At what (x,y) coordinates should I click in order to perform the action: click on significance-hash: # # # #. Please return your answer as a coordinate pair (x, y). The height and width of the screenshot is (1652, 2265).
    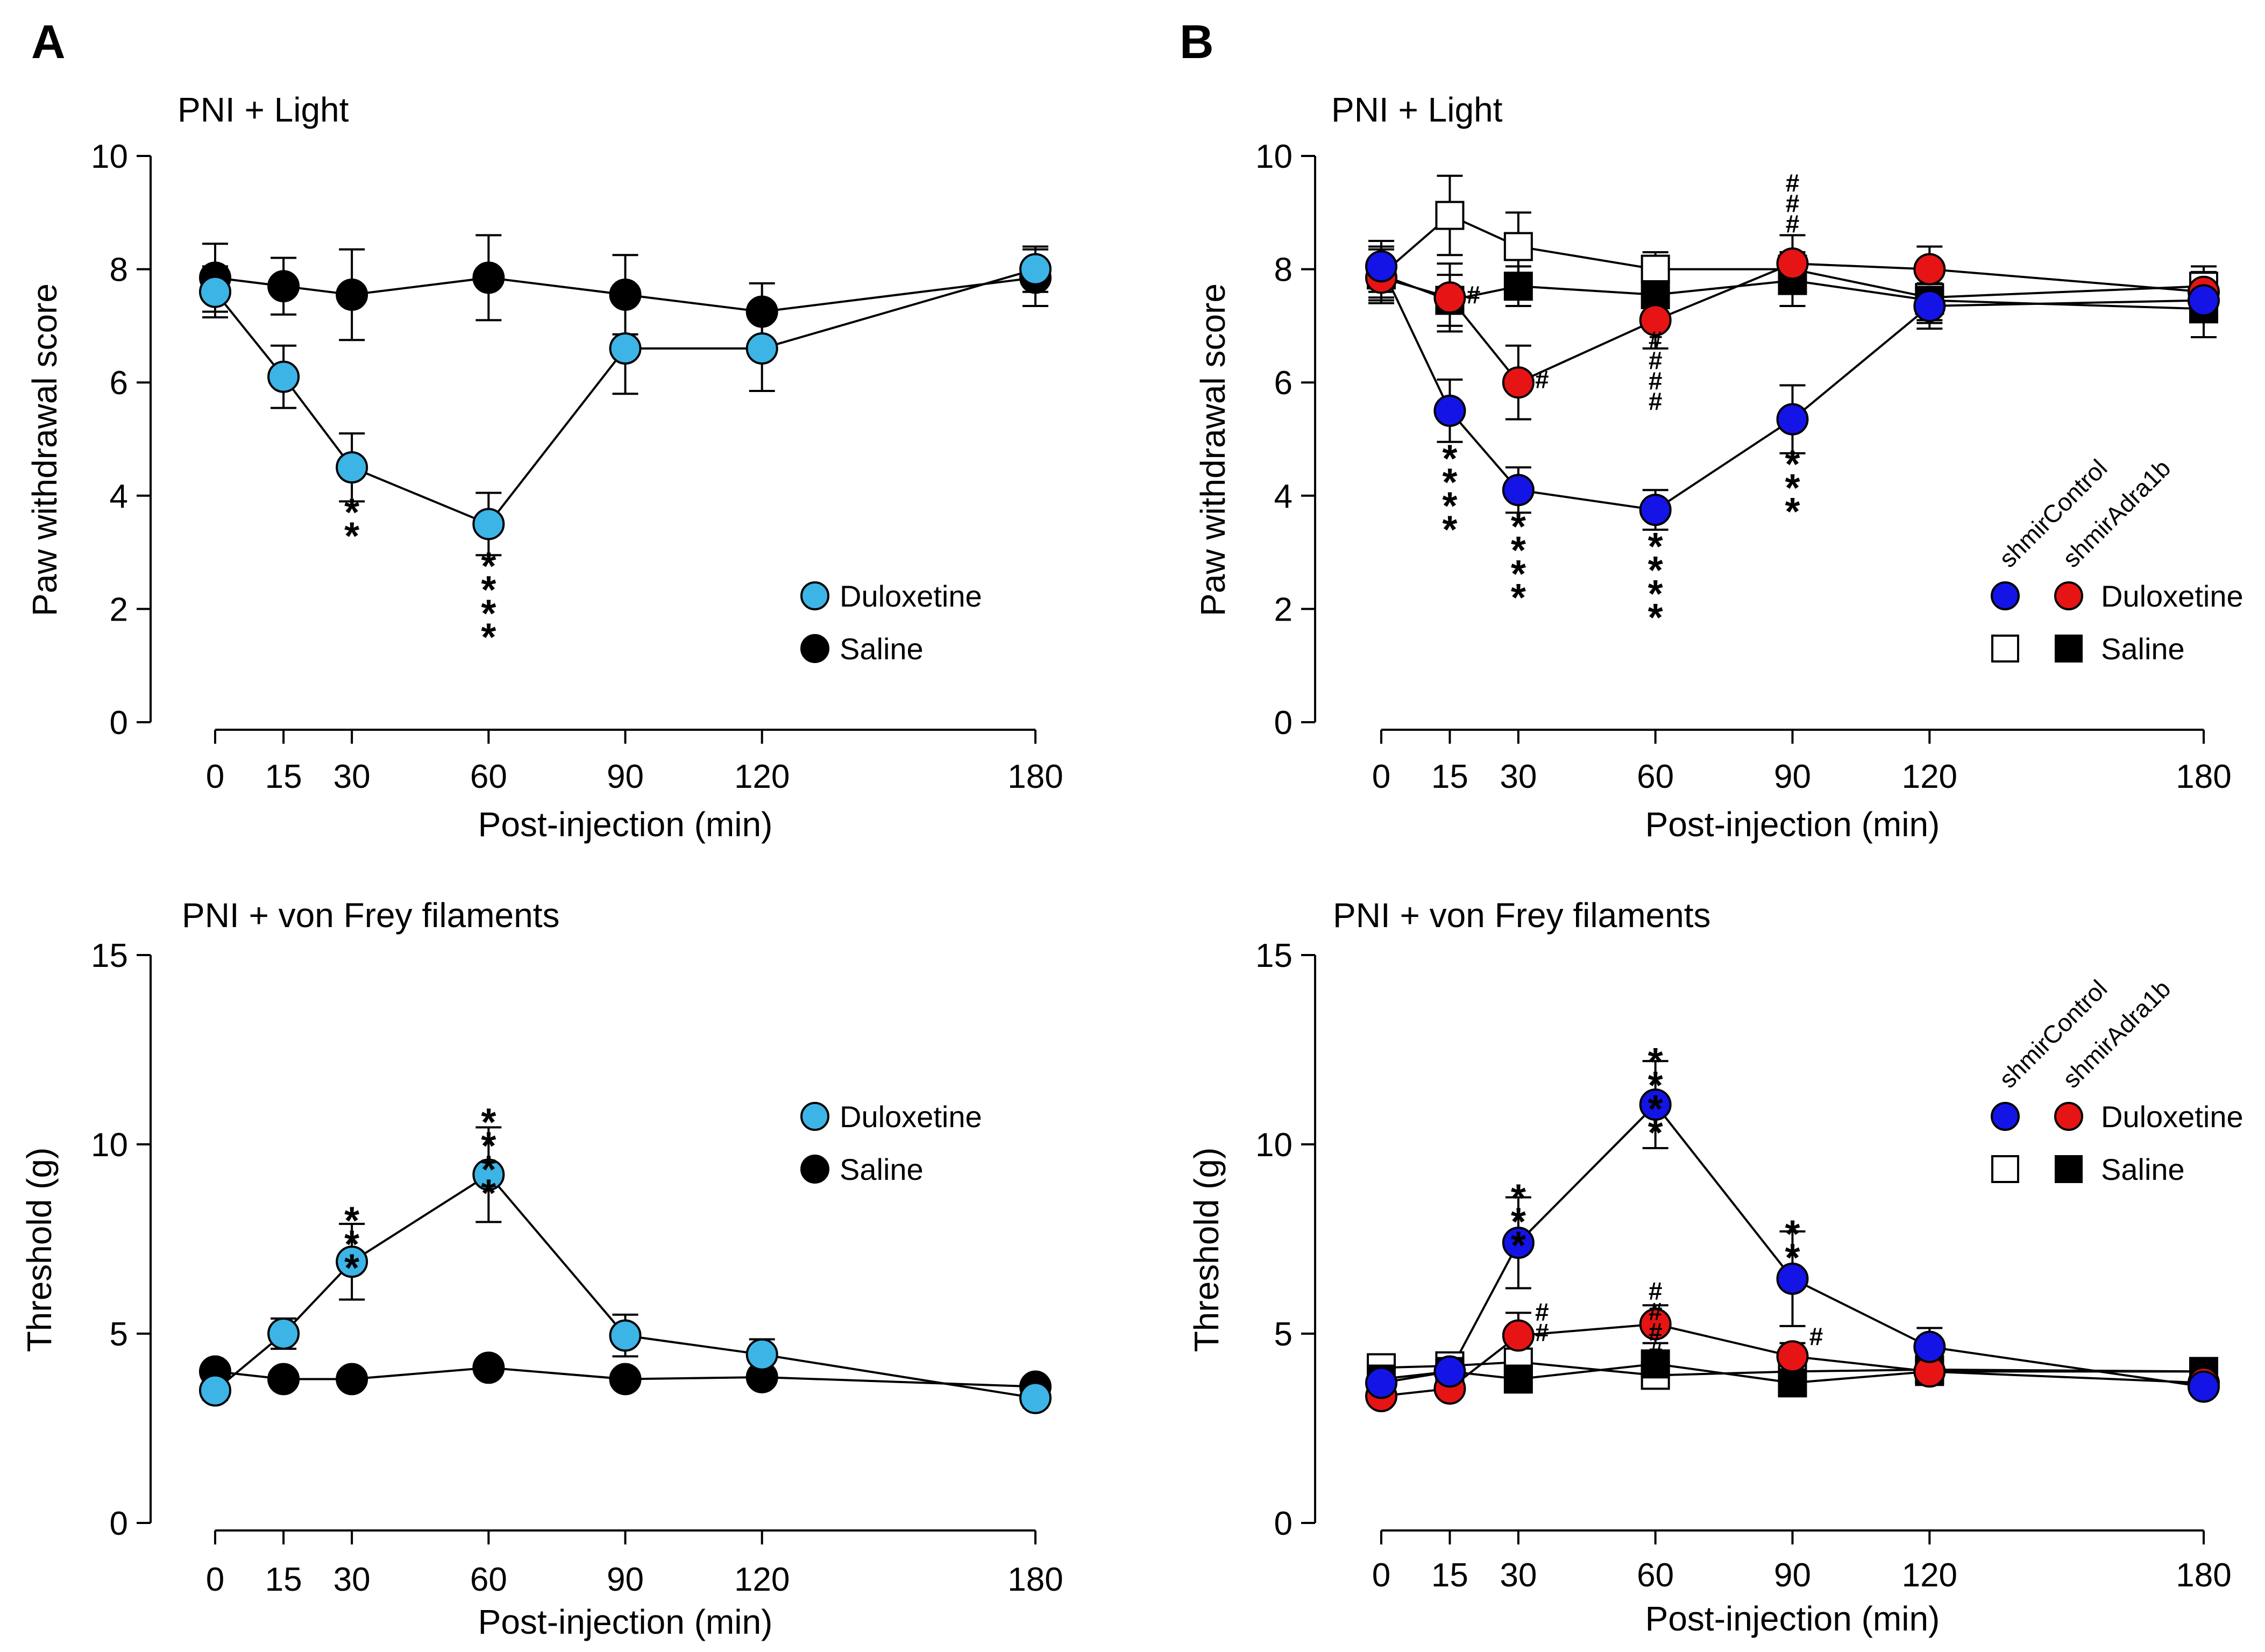
    Looking at the image, I should click on (1656, 370).